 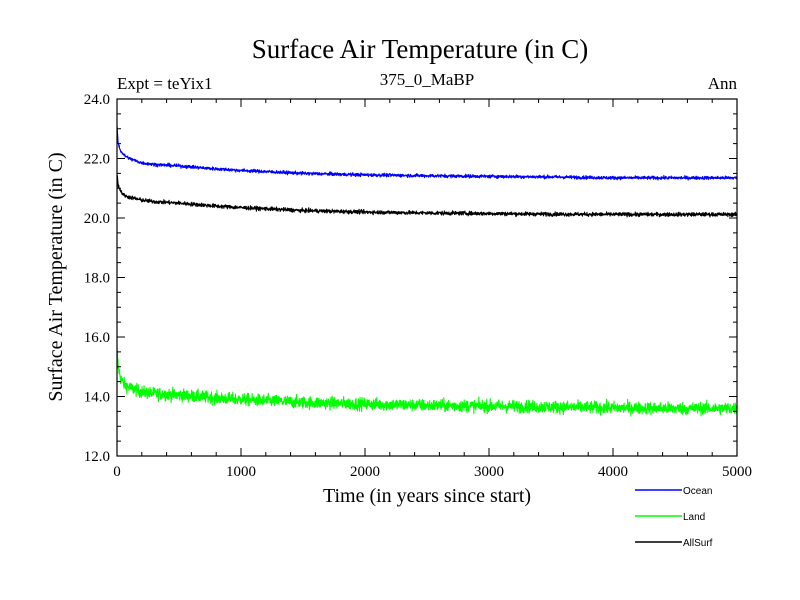 What do you see at coordinates (97, 219) in the screenshot?
I see `y-tick-label: 20.0` at bounding box center [97, 219].